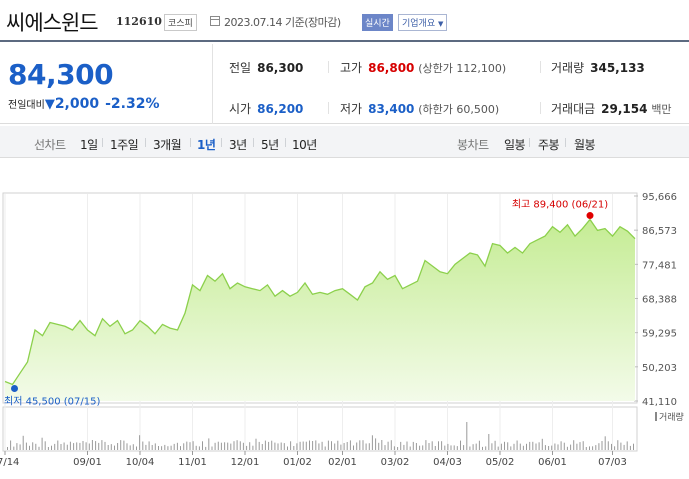 The width and height of the screenshot is (689, 479). What do you see at coordinates (462, 68) in the screenshot?
I see `upper-limit: (상한가 112,100)` at bounding box center [462, 68].